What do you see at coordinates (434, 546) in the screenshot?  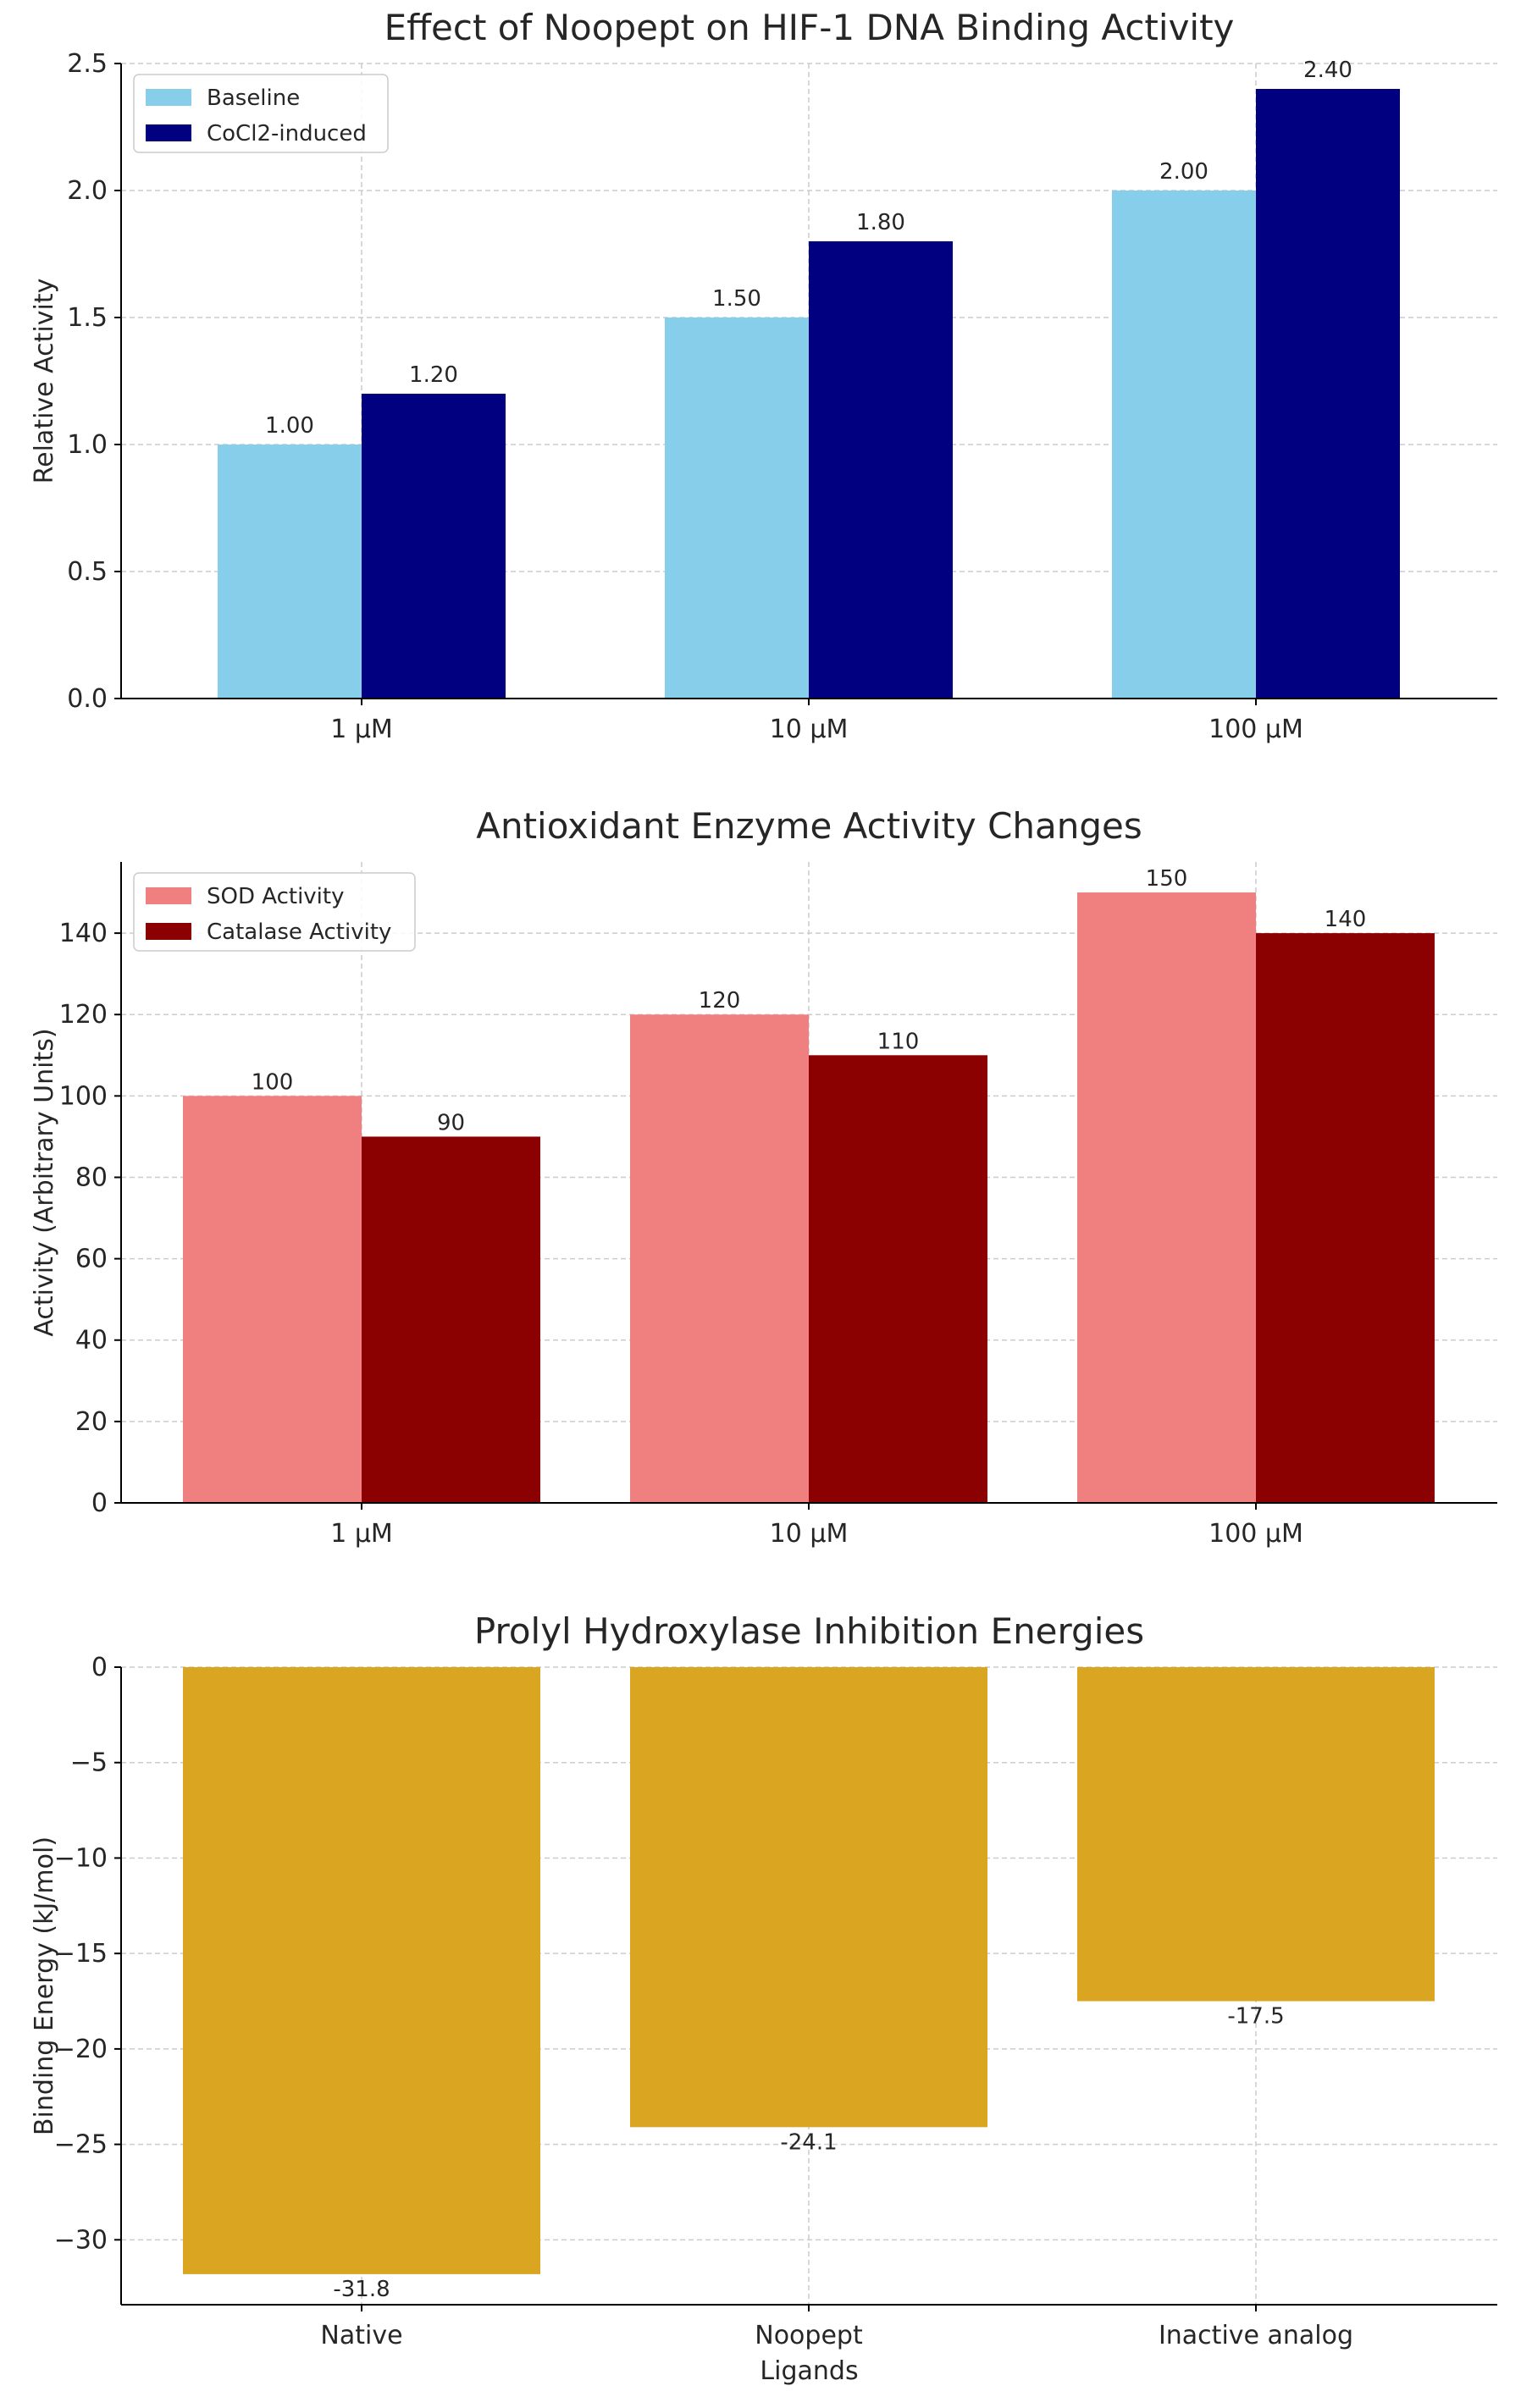 I see `bar-1-μM-CoCl2-induced` at bounding box center [434, 546].